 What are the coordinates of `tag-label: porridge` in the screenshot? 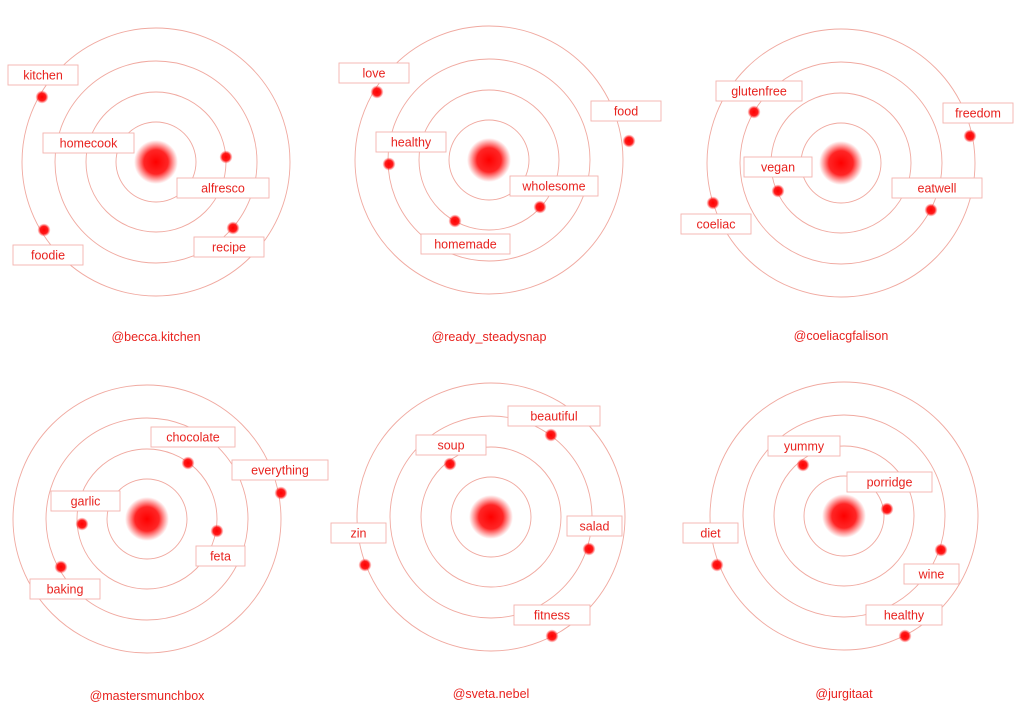 It's located at (890, 483).